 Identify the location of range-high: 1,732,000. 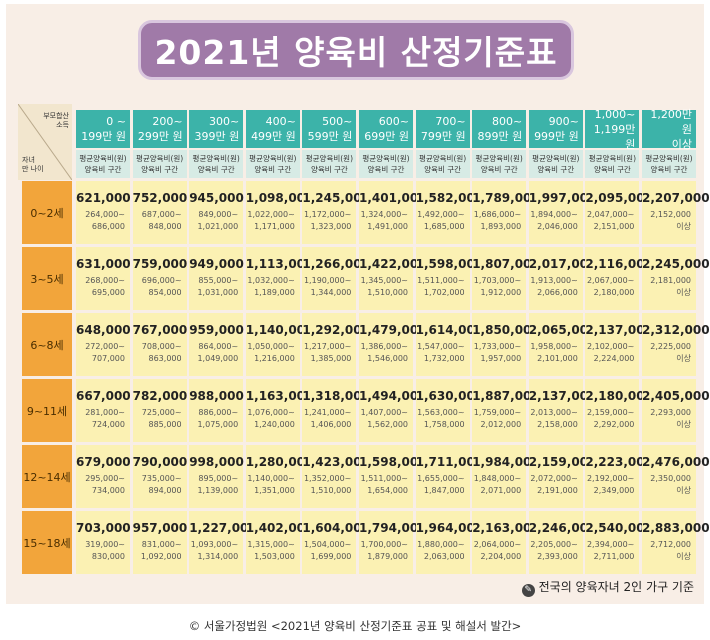
(444, 358).